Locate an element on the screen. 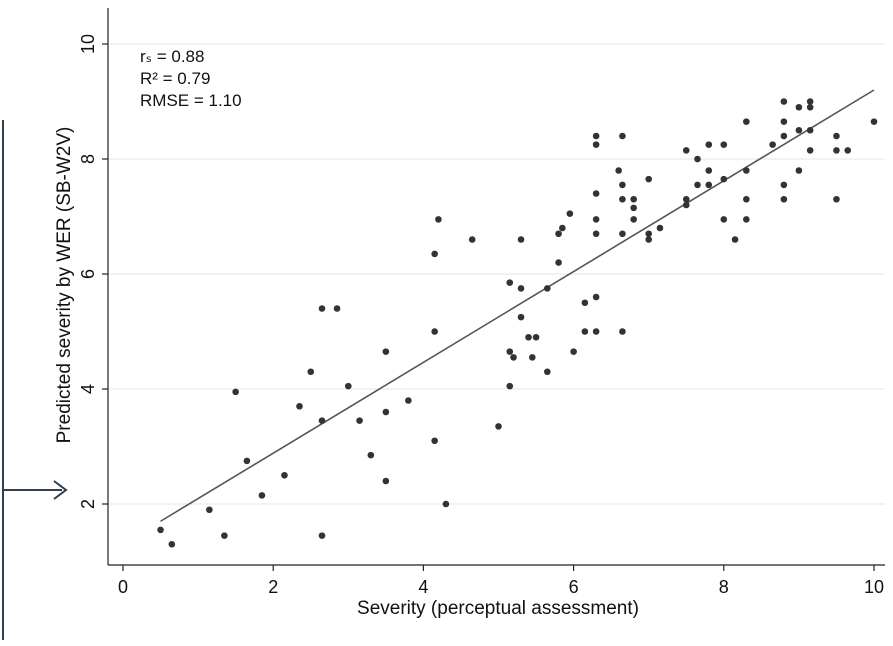 The width and height of the screenshot is (893, 646). y-tick-labels: 2 4 6 8 10 is located at coordinates (88, 271).